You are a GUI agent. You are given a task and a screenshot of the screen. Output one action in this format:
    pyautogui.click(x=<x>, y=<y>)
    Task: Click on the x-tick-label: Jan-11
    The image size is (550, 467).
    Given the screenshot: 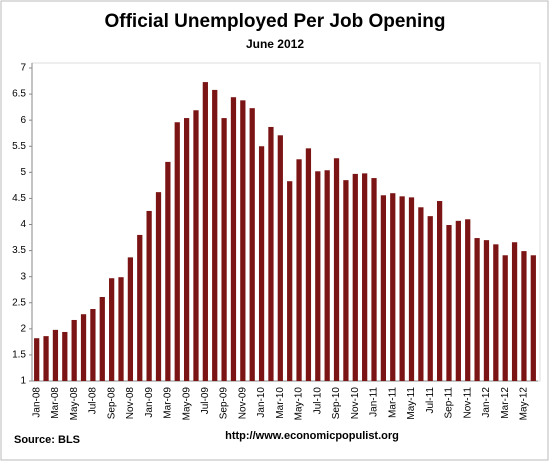 What is the action you would take?
    pyautogui.click(x=374, y=402)
    